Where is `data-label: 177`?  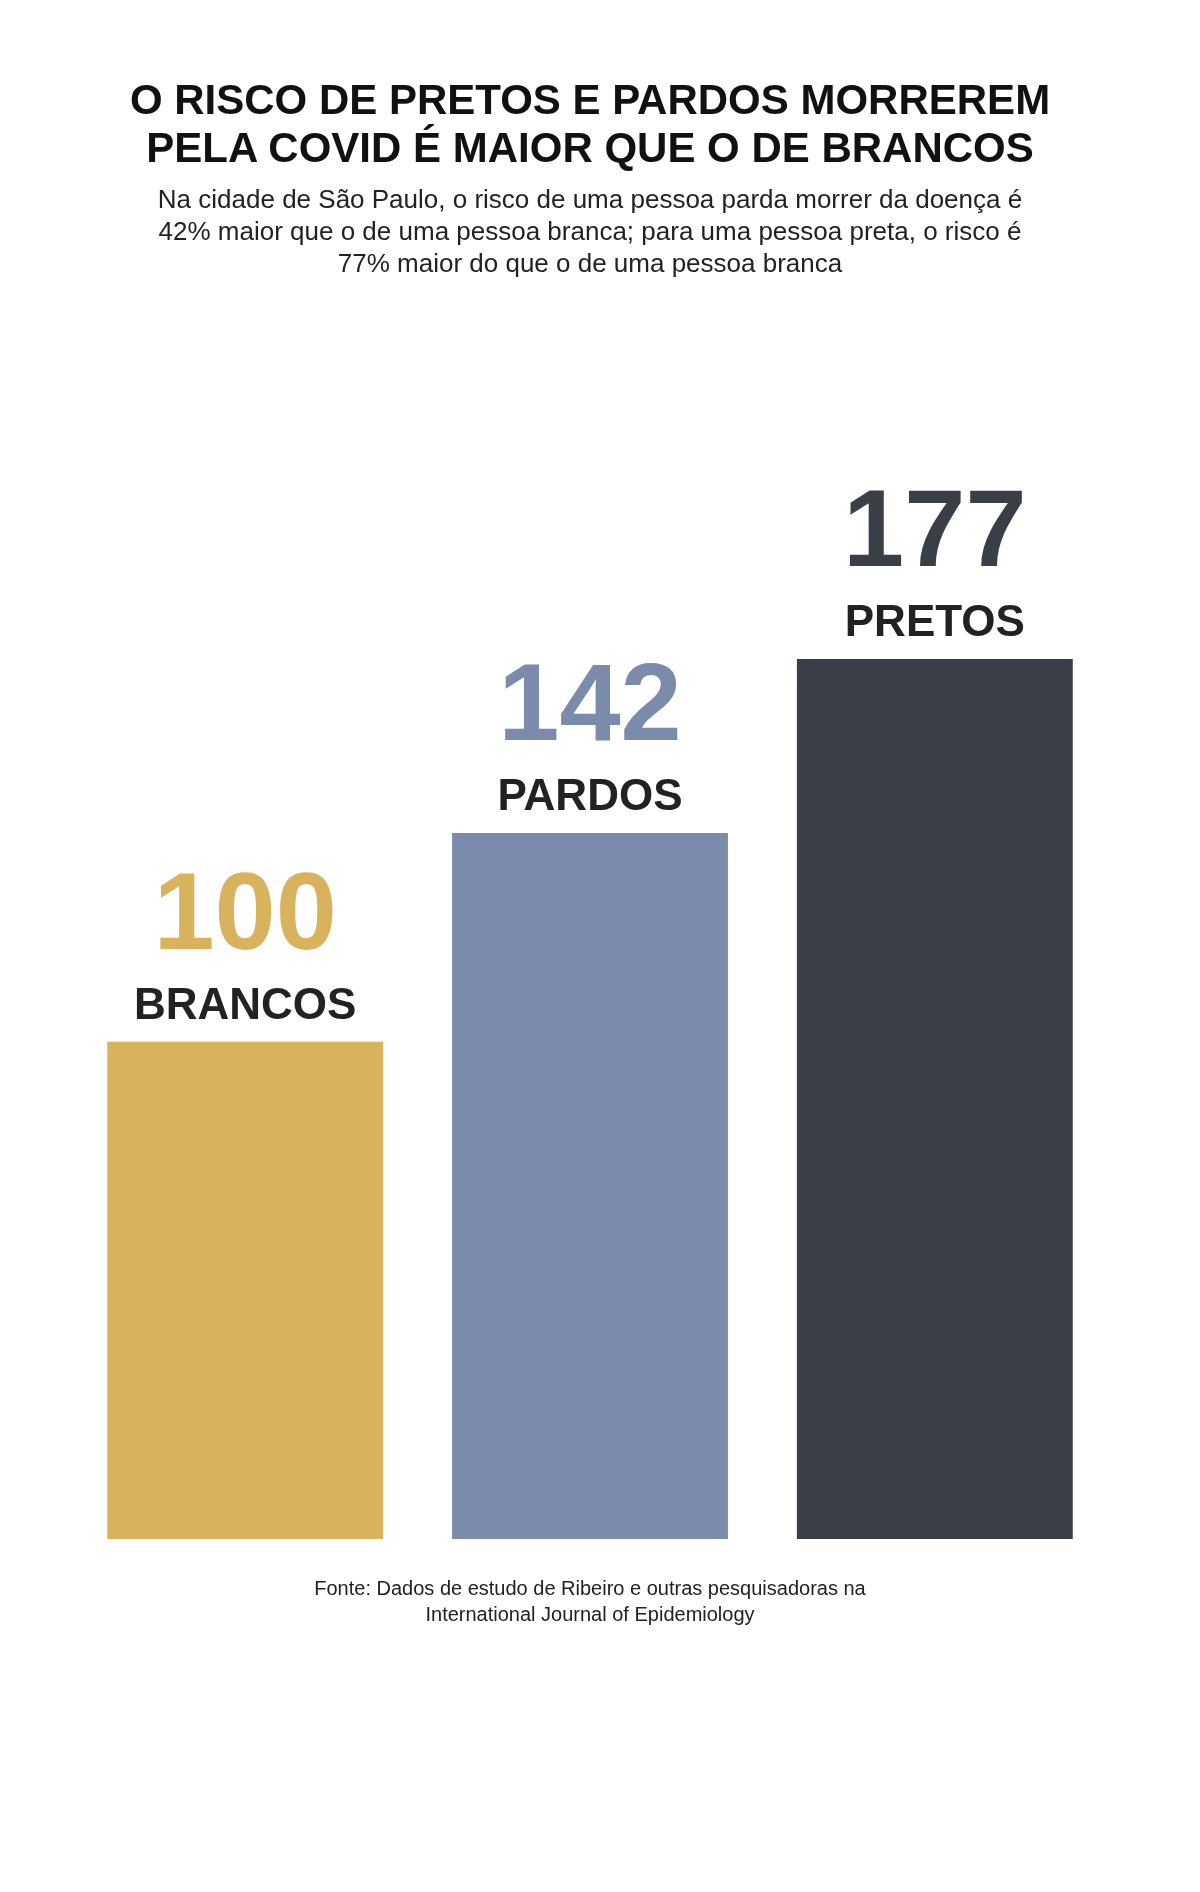 data-label: 177 is located at coordinates (935, 527).